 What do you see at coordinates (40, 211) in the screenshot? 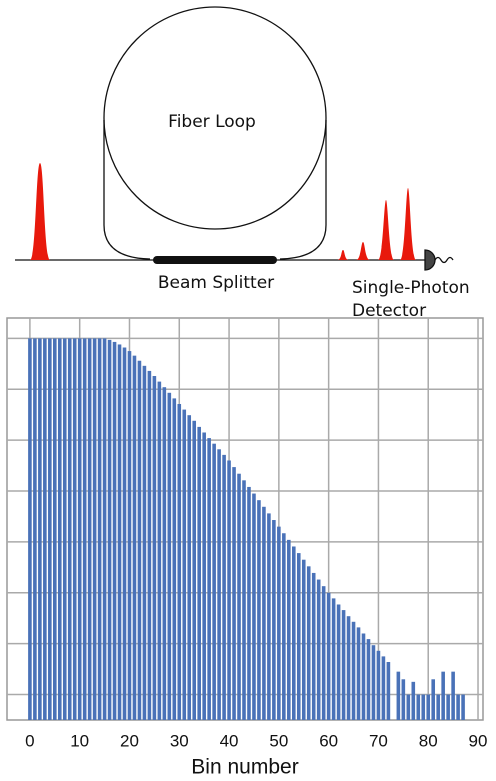
I see `input-pulse` at bounding box center [40, 211].